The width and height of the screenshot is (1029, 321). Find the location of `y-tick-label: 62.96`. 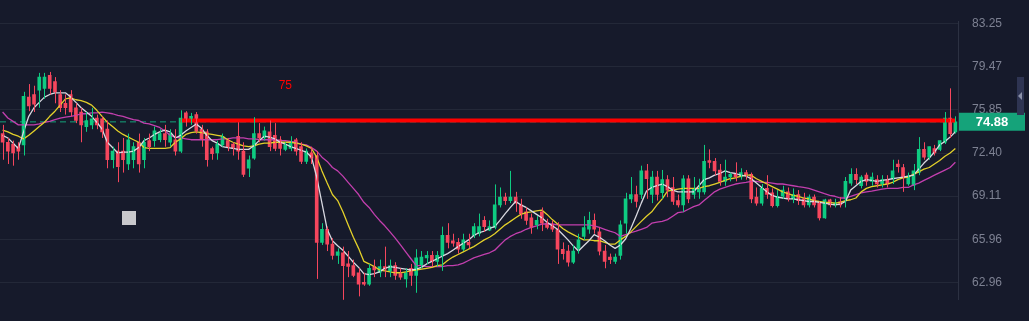

y-tick-label: 62.96 is located at coordinates (987, 281).